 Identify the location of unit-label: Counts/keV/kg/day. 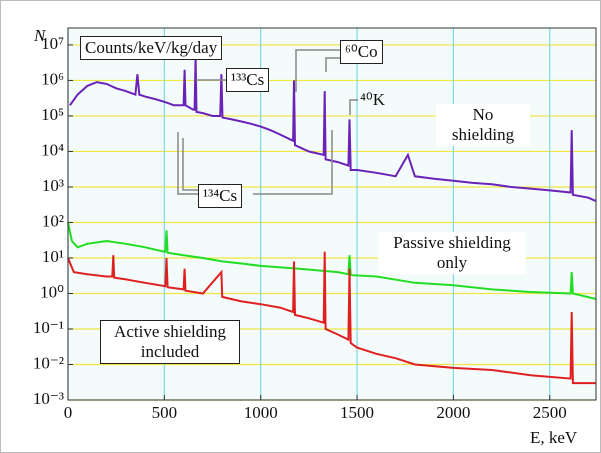
(151, 48).